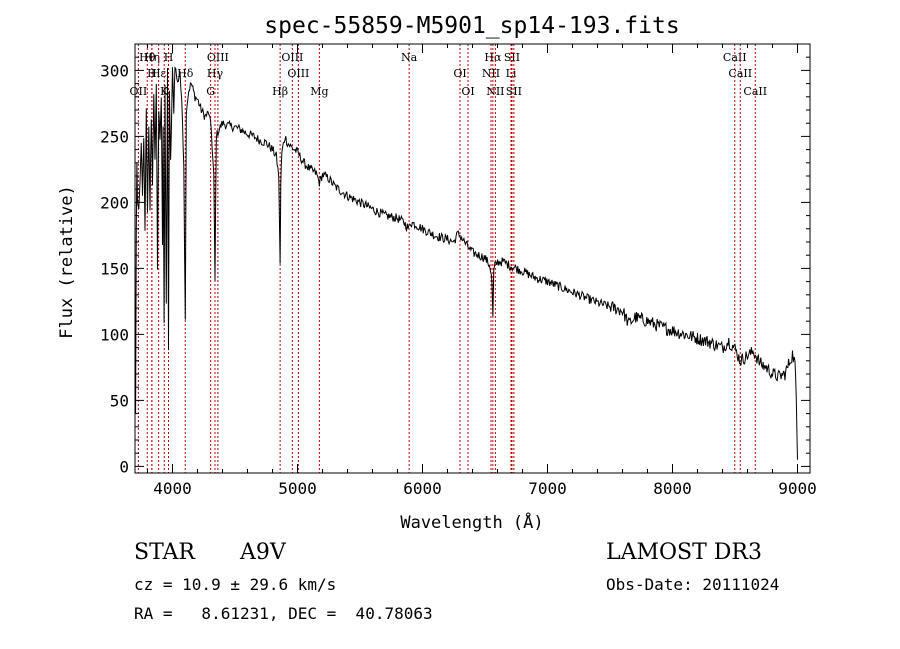 The width and height of the screenshot is (900, 649). What do you see at coordinates (185, 73) in the screenshot?
I see `line-label-7: Hδ` at bounding box center [185, 73].